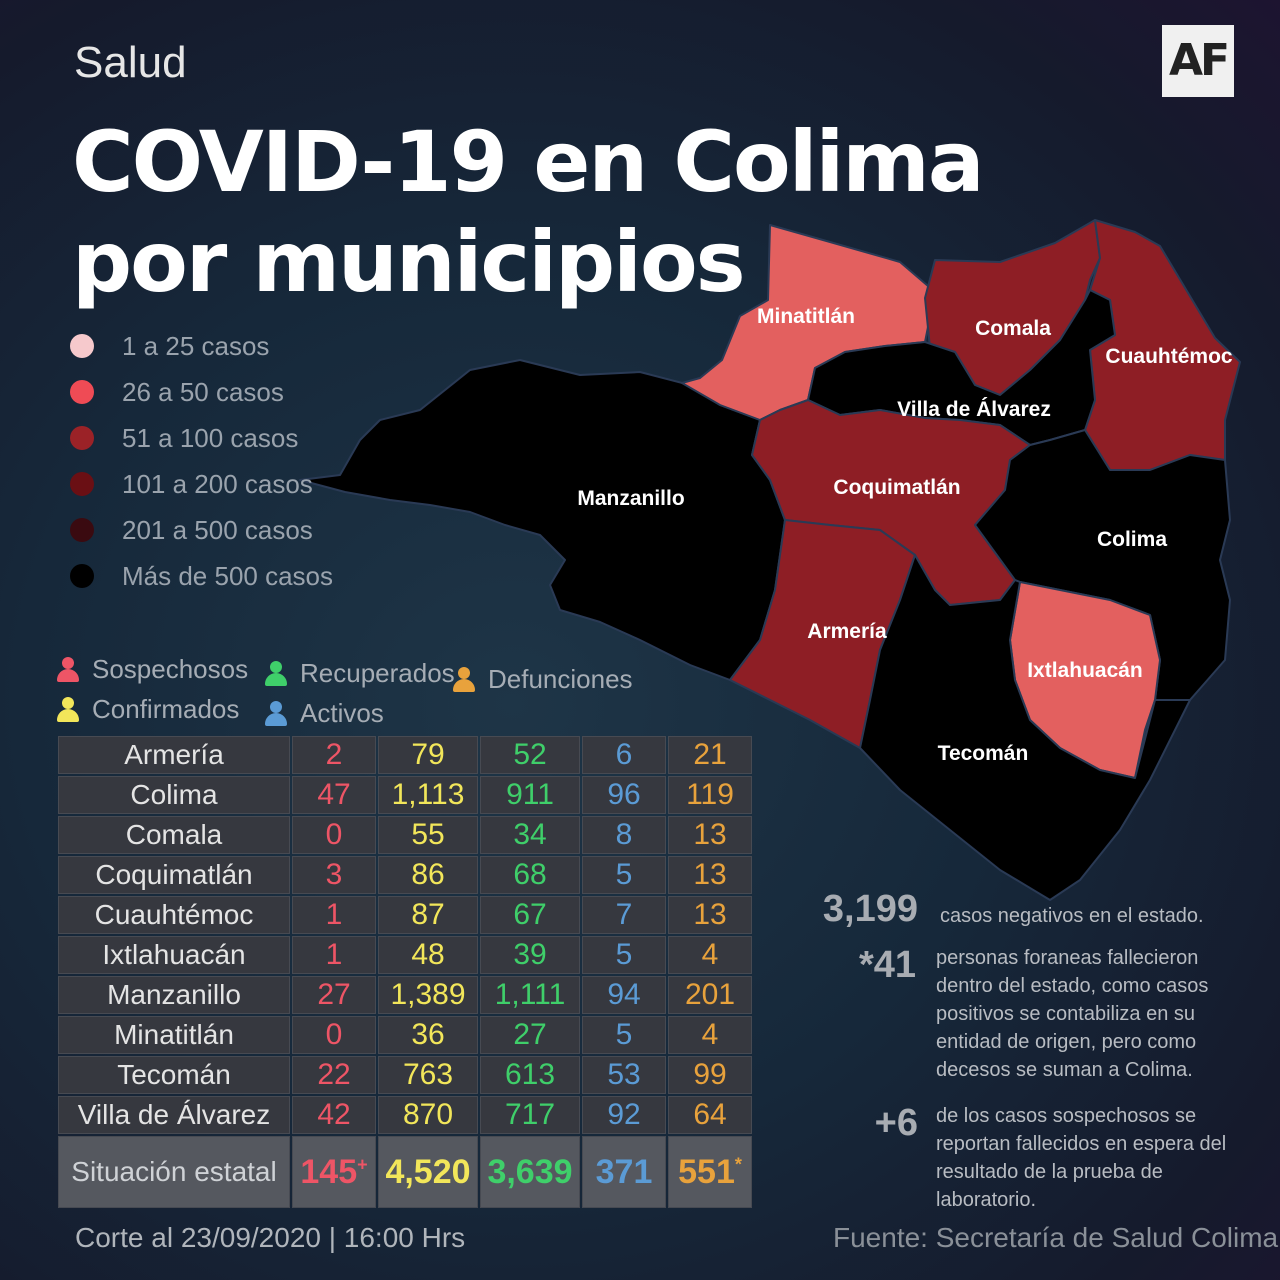 Image resolution: width=1280 pixels, height=1280 pixels. Describe the element at coordinates (174, 755) in the screenshot. I see `municipio-name: Armería` at that location.